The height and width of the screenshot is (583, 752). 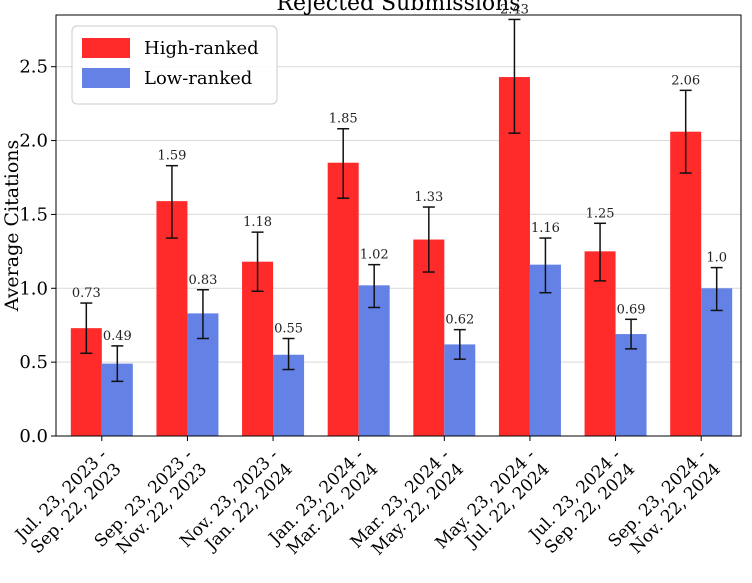 What do you see at coordinates (398, 8) in the screenshot?
I see `chart-title: Rejected Submissions` at bounding box center [398, 8].